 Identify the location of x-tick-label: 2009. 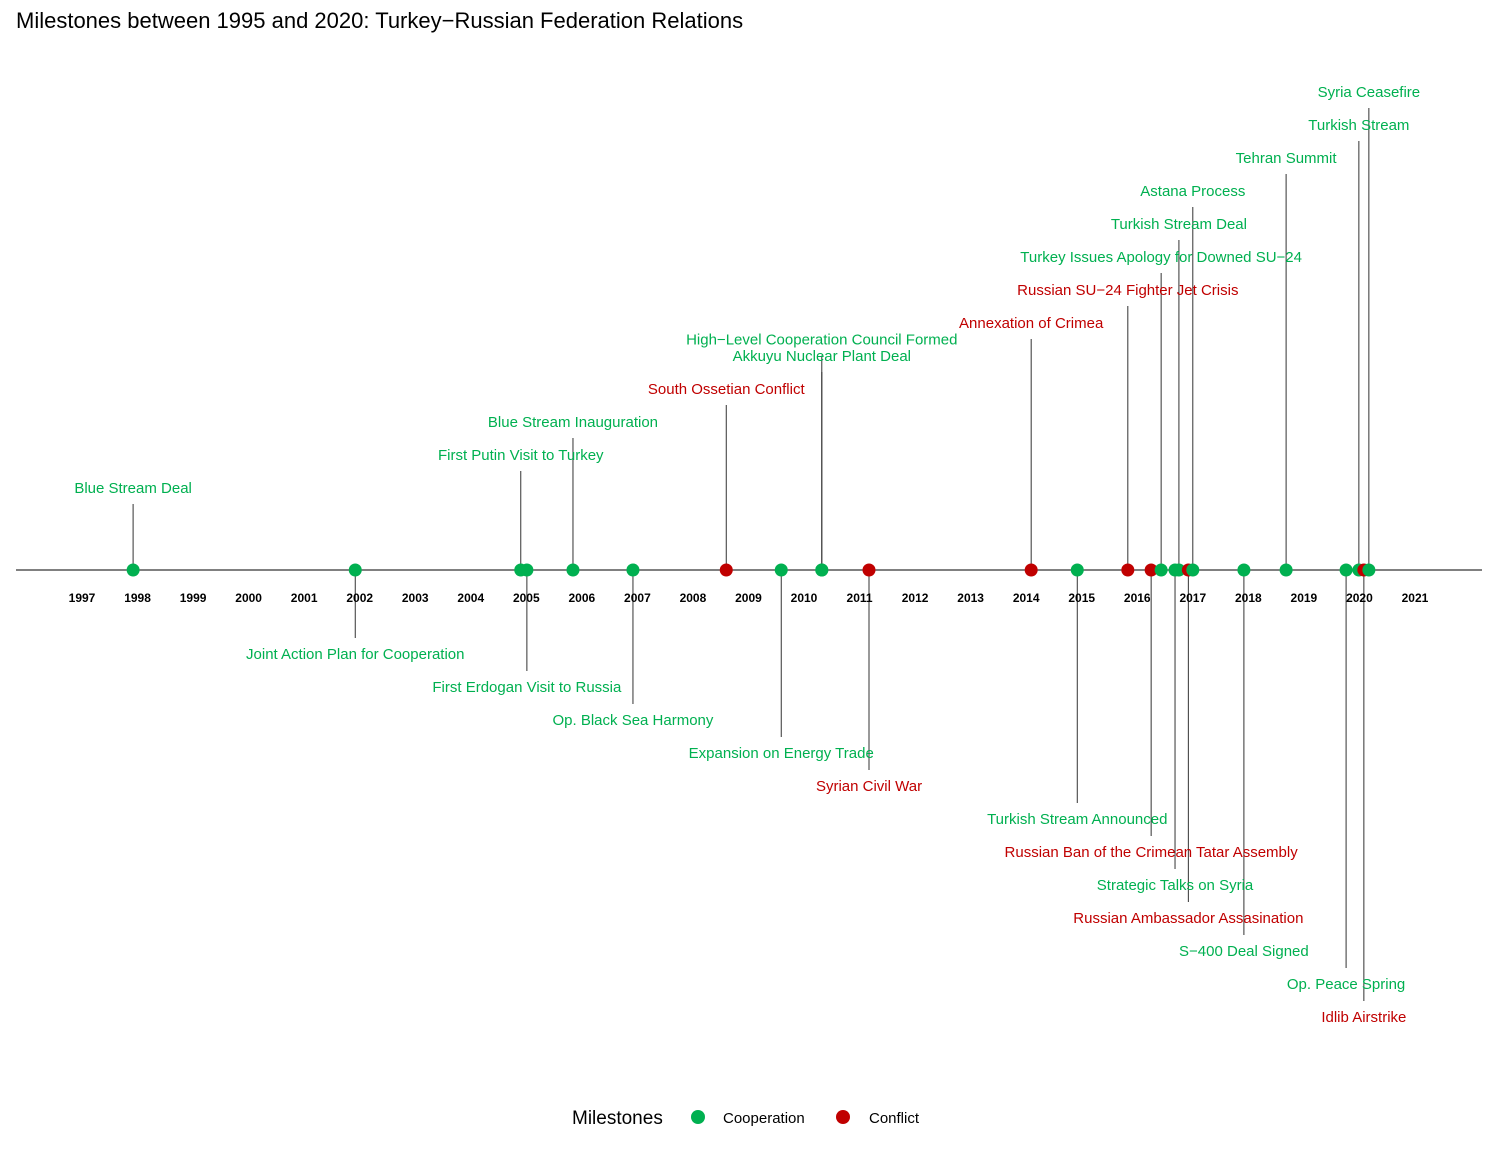
(748, 598).